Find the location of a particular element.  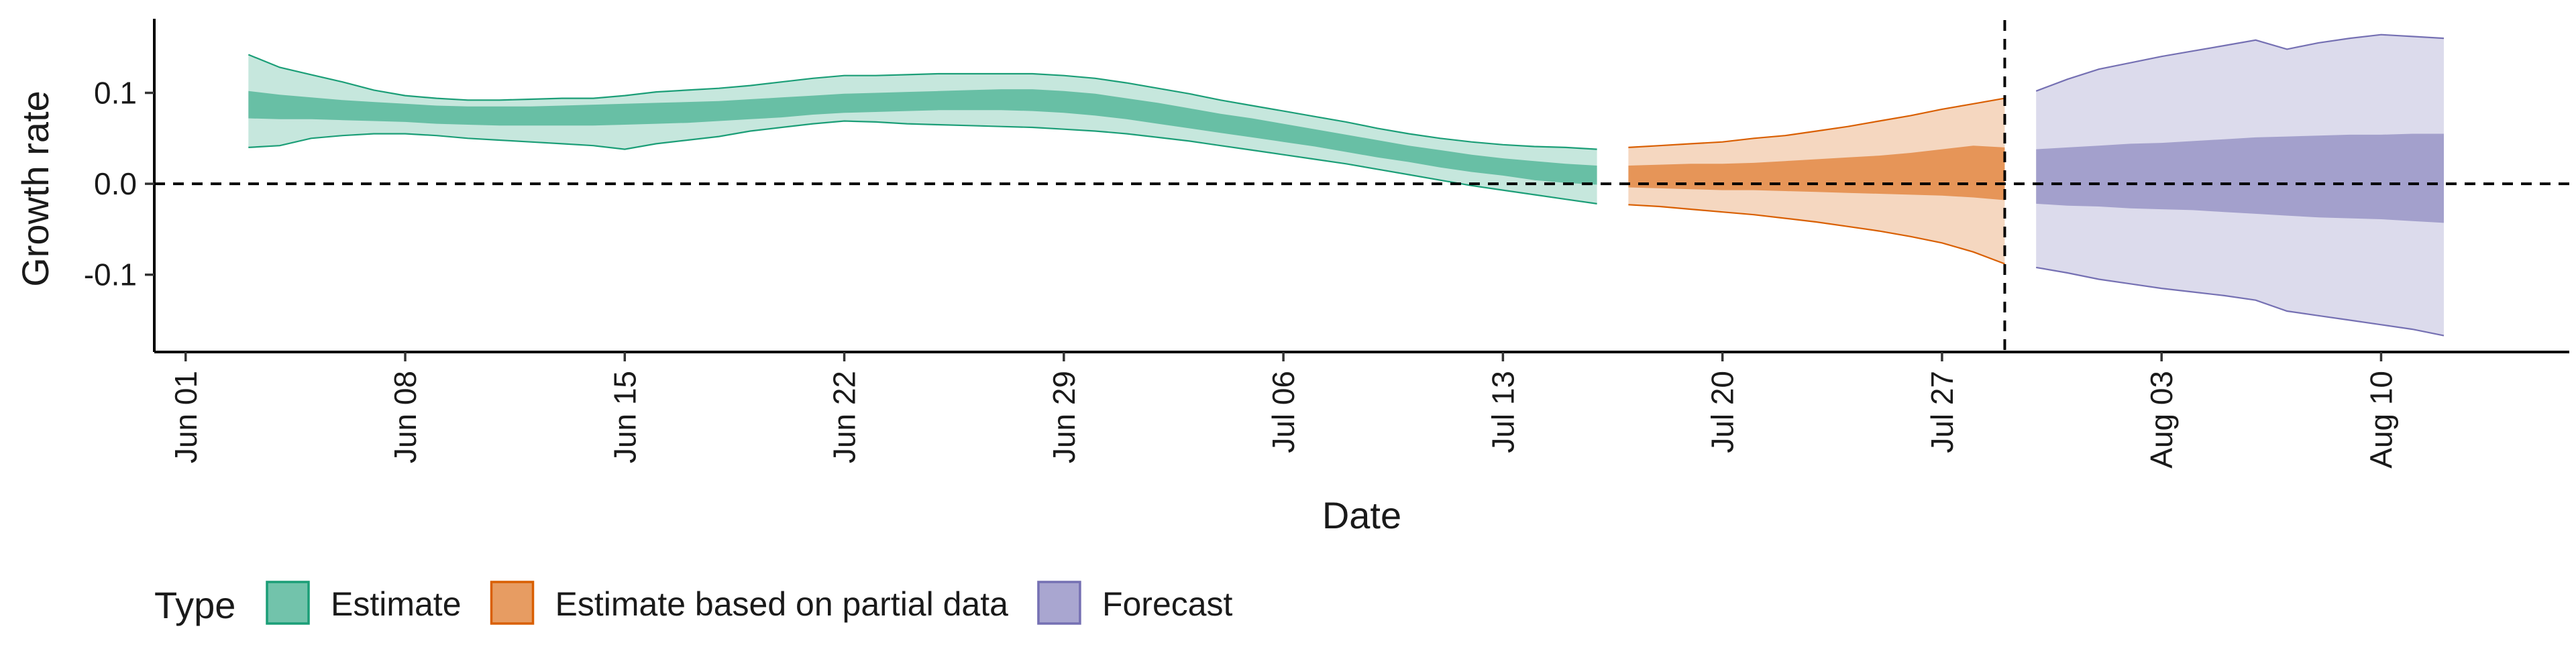

inner-band-forecast is located at coordinates (2240, 178).